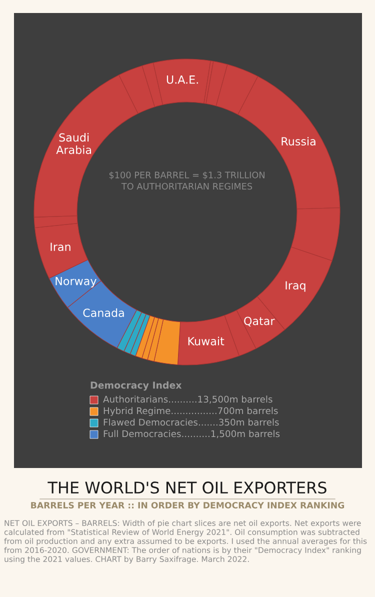 The image size is (375, 597). Describe the element at coordinates (192, 434) in the screenshot. I see `text: Full Democracies..........1,500m barrels` at that location.